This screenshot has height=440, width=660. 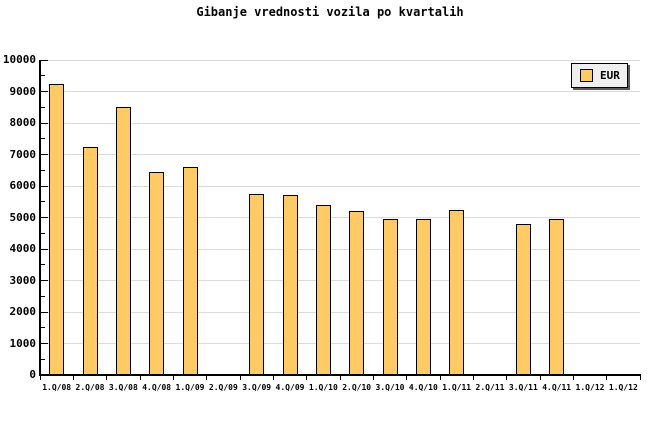 What do you see at coordinates (390, 387) in the screenshot?
I see `x-tick-label: 3.Q/10` at bounding box center [390, 387].